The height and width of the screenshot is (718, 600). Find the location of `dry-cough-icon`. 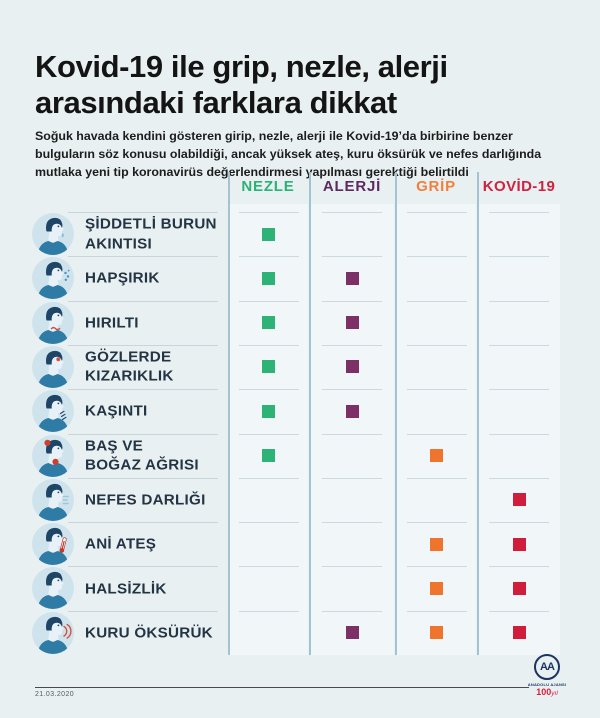

dry-cough-icon is located at coordinates (53, 632).